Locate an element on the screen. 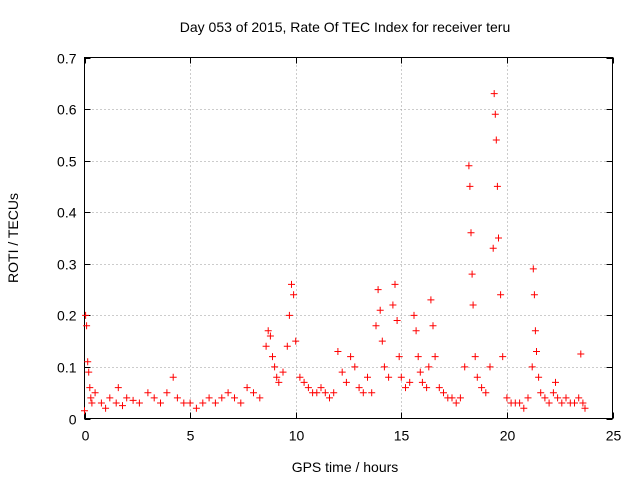  y-tick-label: 0.3 is located at coordinates (67, 265).